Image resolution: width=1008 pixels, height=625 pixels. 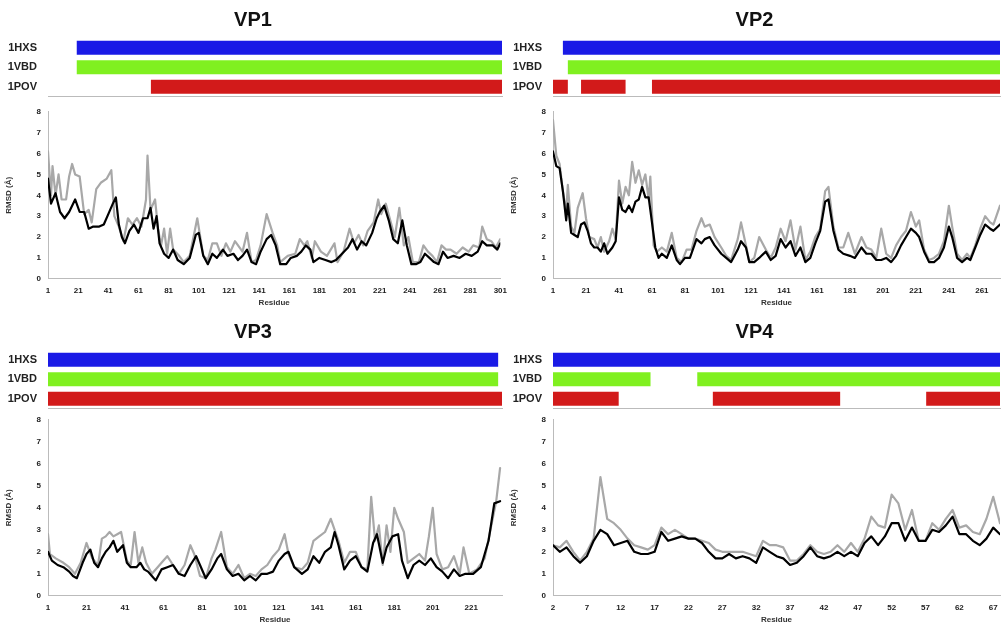 I want to click on x-tick-label: 47, so click(x=858, y=607).